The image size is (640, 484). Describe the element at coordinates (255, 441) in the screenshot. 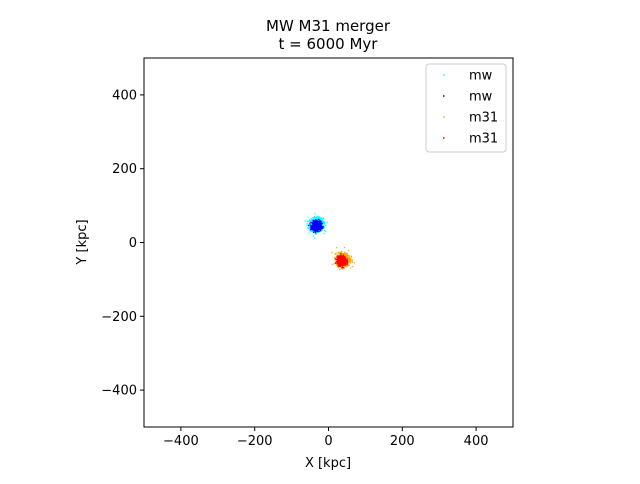

I see `x-tick-label: −200` at that location.